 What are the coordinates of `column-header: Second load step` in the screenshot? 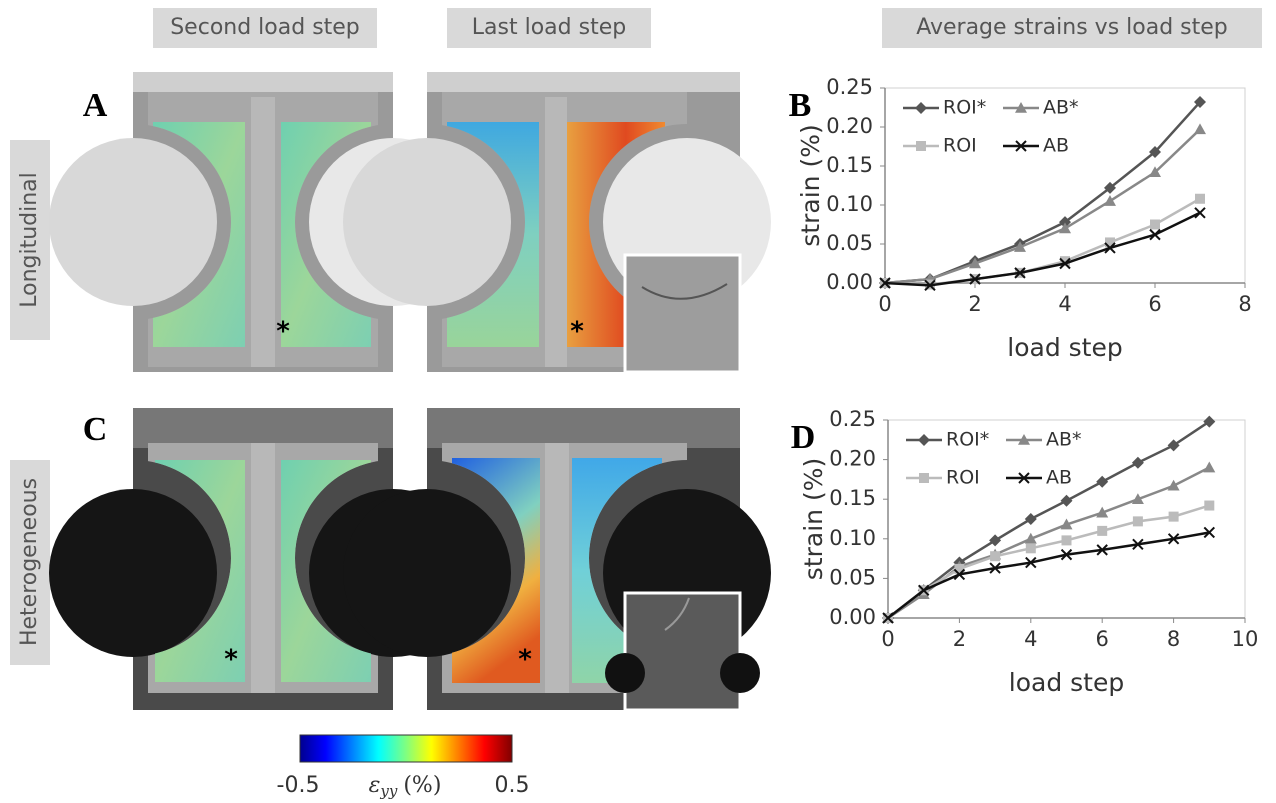 It's located at (265, 27).